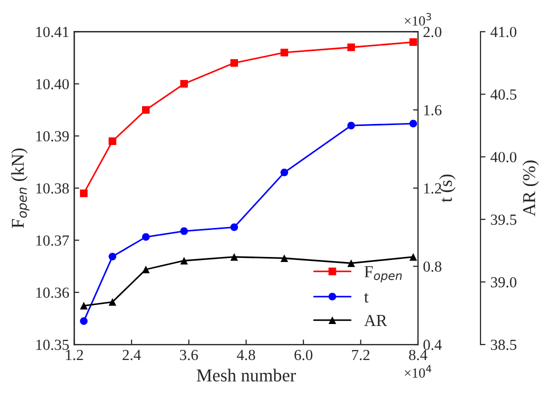  Describe the element at coordinates (52, 188) in the screenshot. I see `y-tick-label: 10.38` at that location.